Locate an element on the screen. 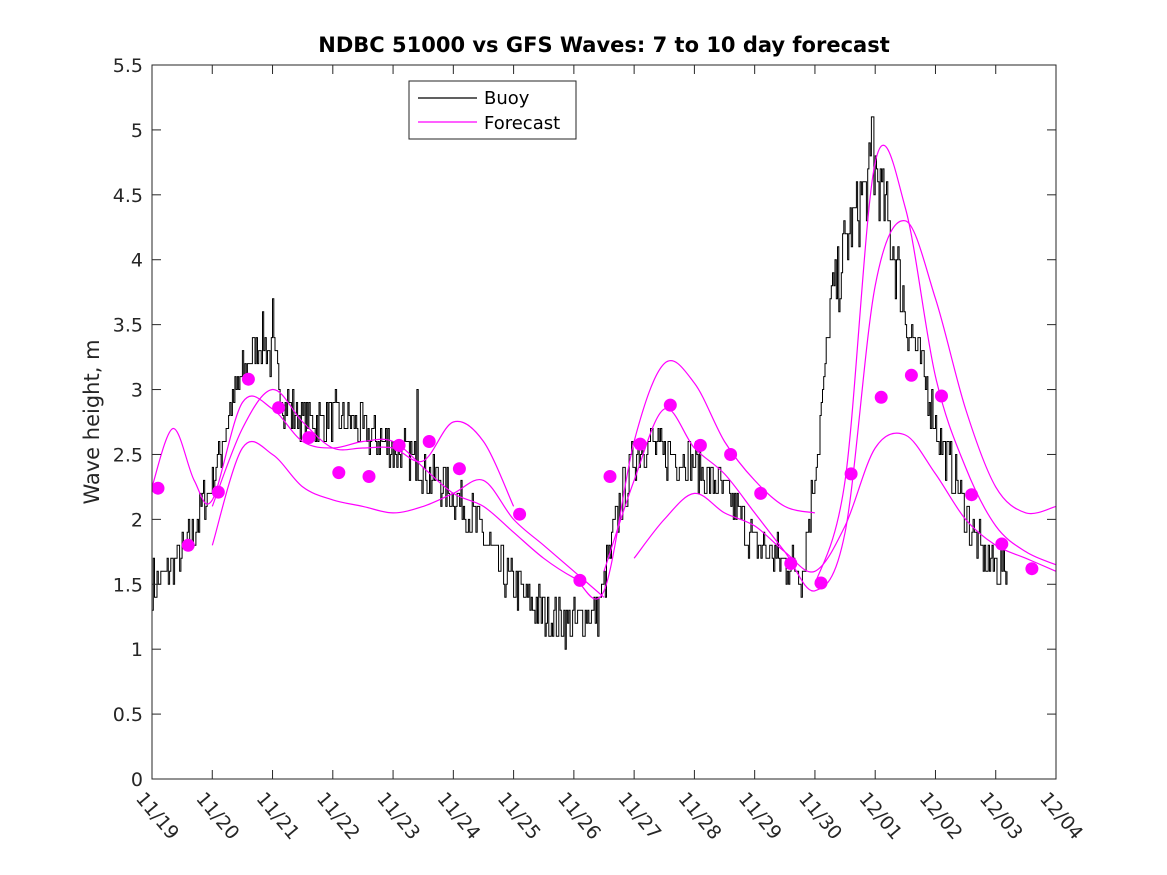 The image size is (1167, 875). y-axis-label: Wave height, m is located at coordinates (92, 421).